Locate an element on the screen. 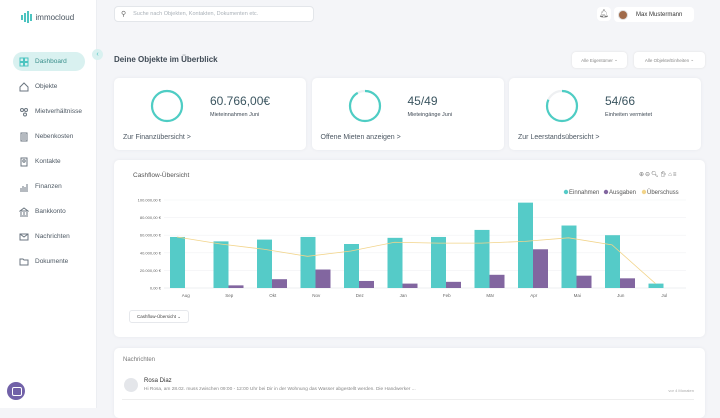 The width and height of the screenshot is (720, 418). app-name: immocloud is located at coordinates (55, 17).